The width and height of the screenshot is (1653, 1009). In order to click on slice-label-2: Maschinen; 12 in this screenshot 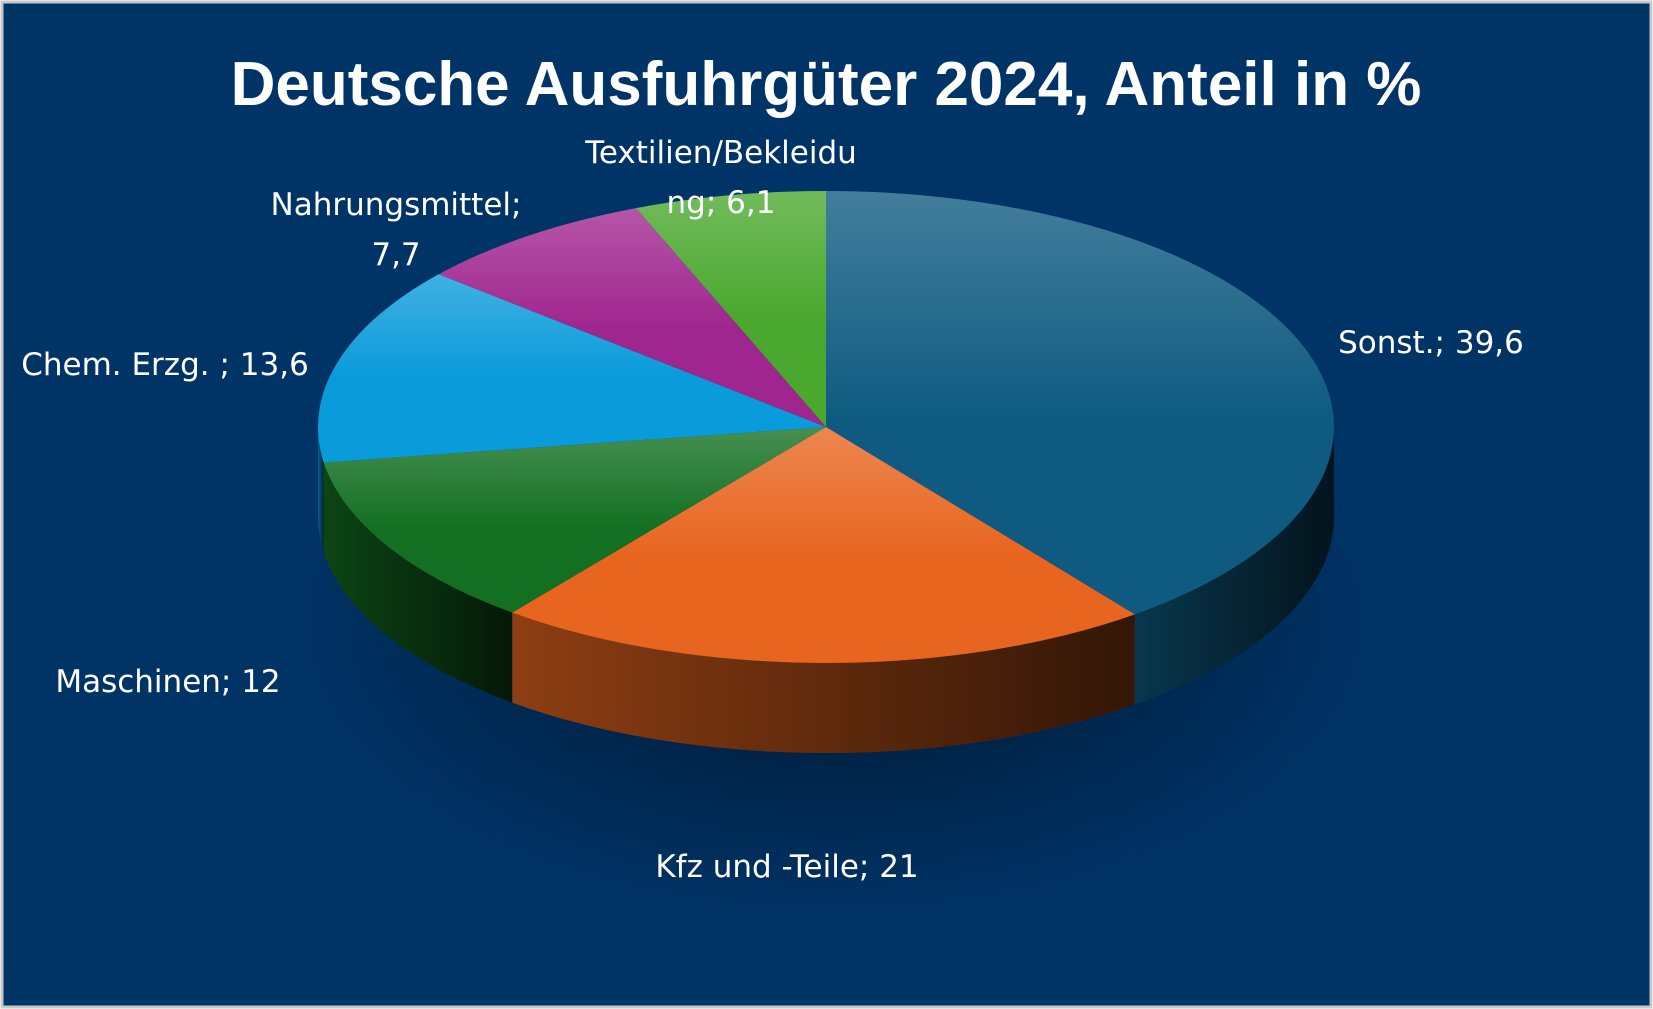, I will do `click(167, 682)`.